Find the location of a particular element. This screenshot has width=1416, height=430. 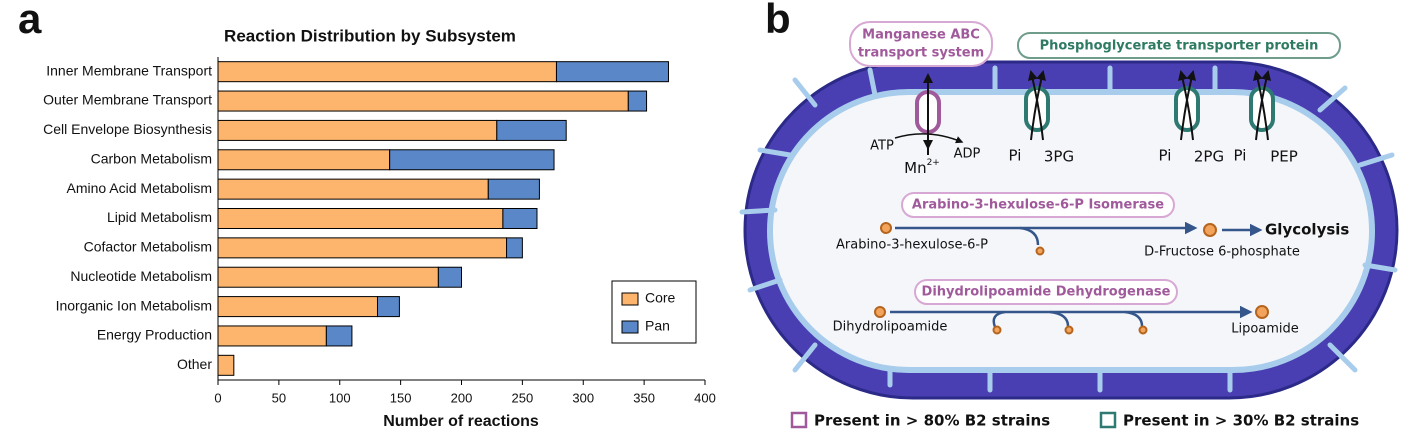

metabolite: Lipoamide is located at coordinates (1265, 329).